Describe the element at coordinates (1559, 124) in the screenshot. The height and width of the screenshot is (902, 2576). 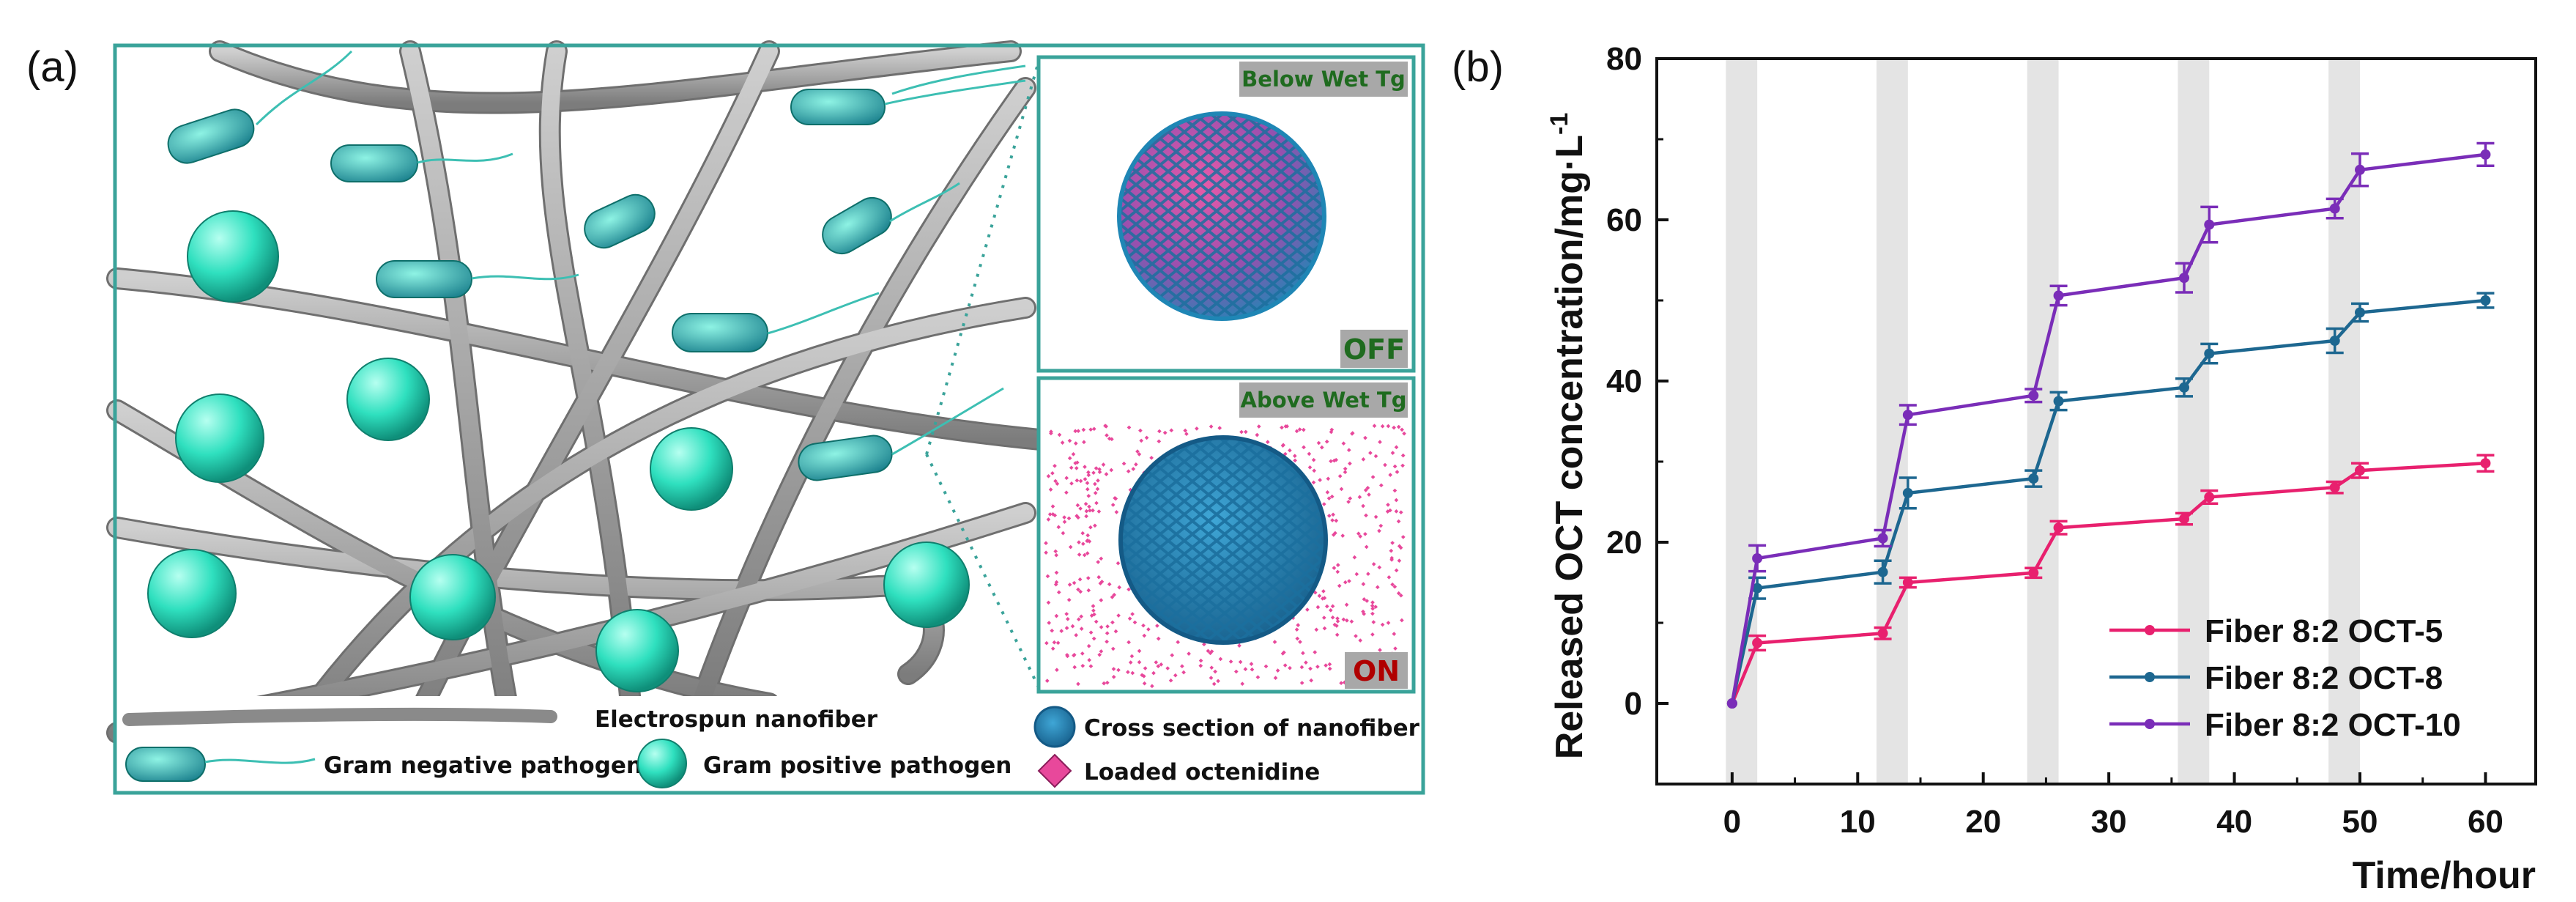
I see `y-axis-label-superscript: -1` at that location.